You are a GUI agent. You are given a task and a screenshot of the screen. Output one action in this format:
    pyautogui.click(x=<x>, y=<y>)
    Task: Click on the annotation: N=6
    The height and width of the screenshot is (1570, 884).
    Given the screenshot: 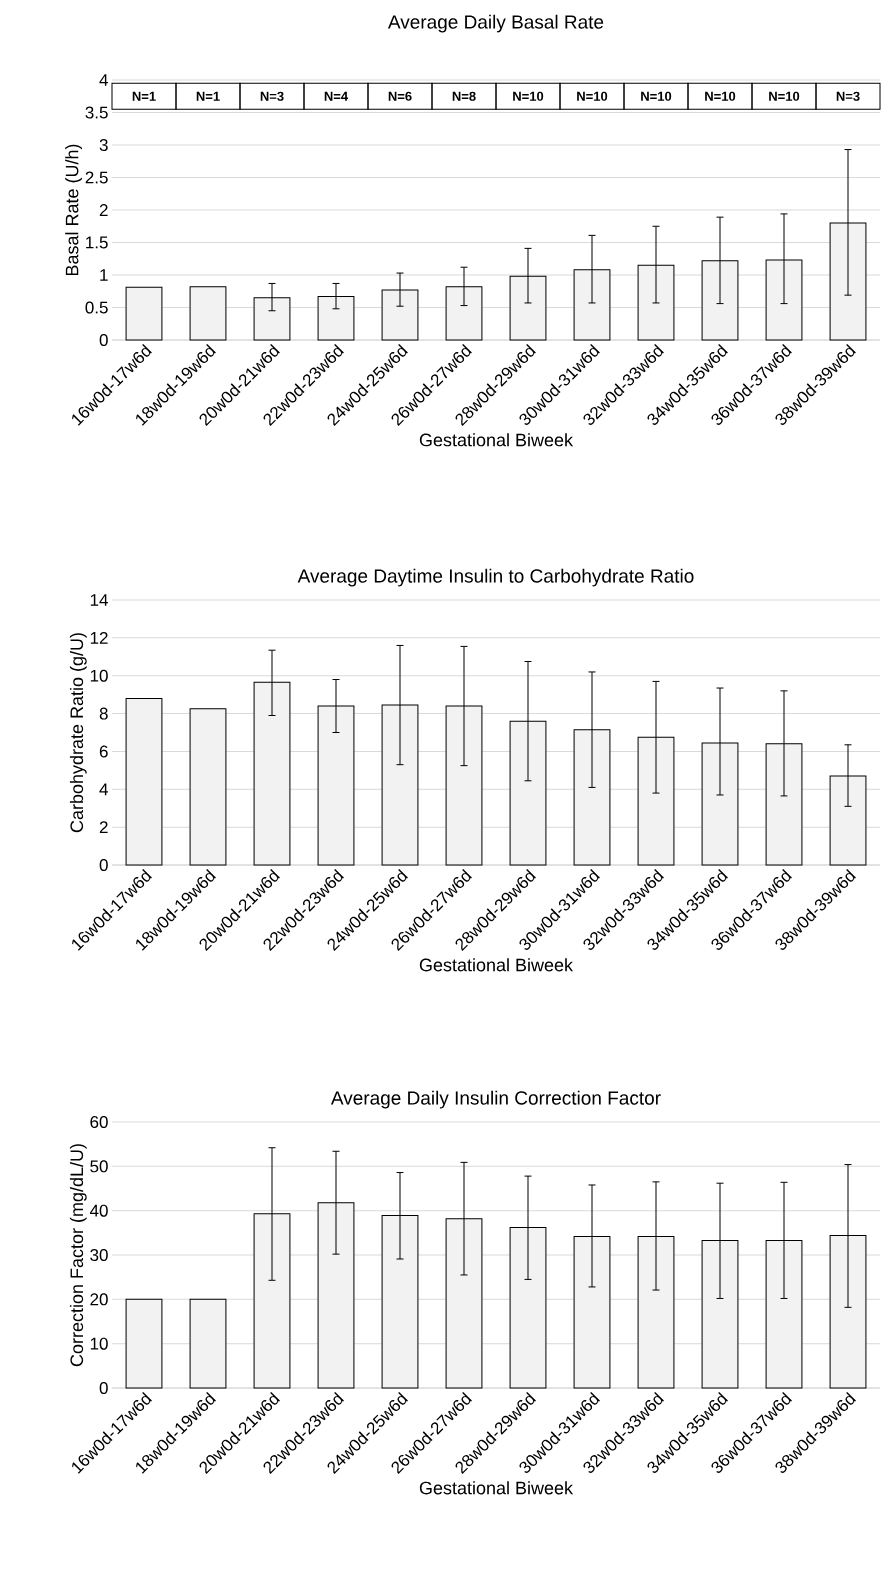 What is the action you would take?
    pyautogui.click(x=400, y=96)
    